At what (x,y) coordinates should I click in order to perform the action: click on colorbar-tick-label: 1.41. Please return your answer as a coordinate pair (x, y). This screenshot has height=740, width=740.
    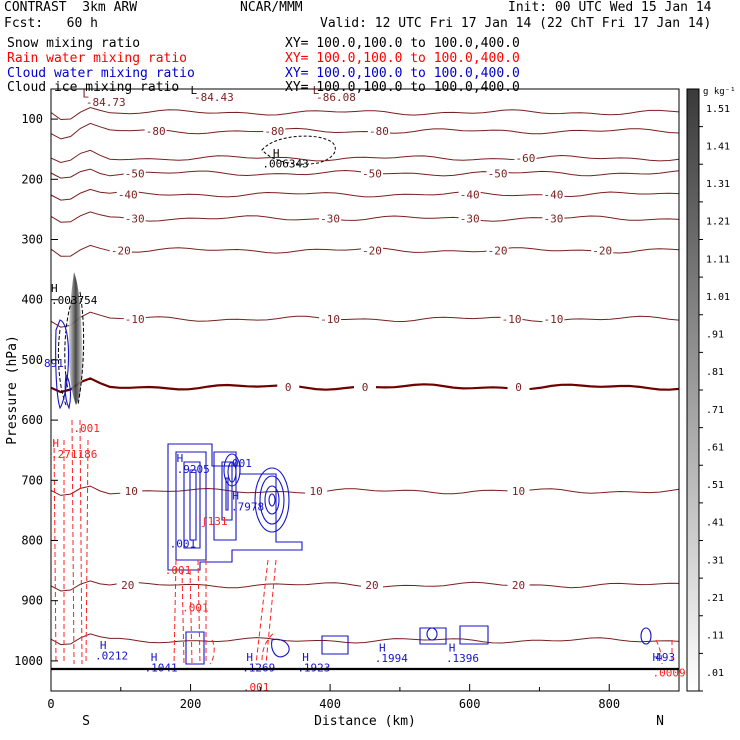
    Looking at the image, I should click on (718, 146).